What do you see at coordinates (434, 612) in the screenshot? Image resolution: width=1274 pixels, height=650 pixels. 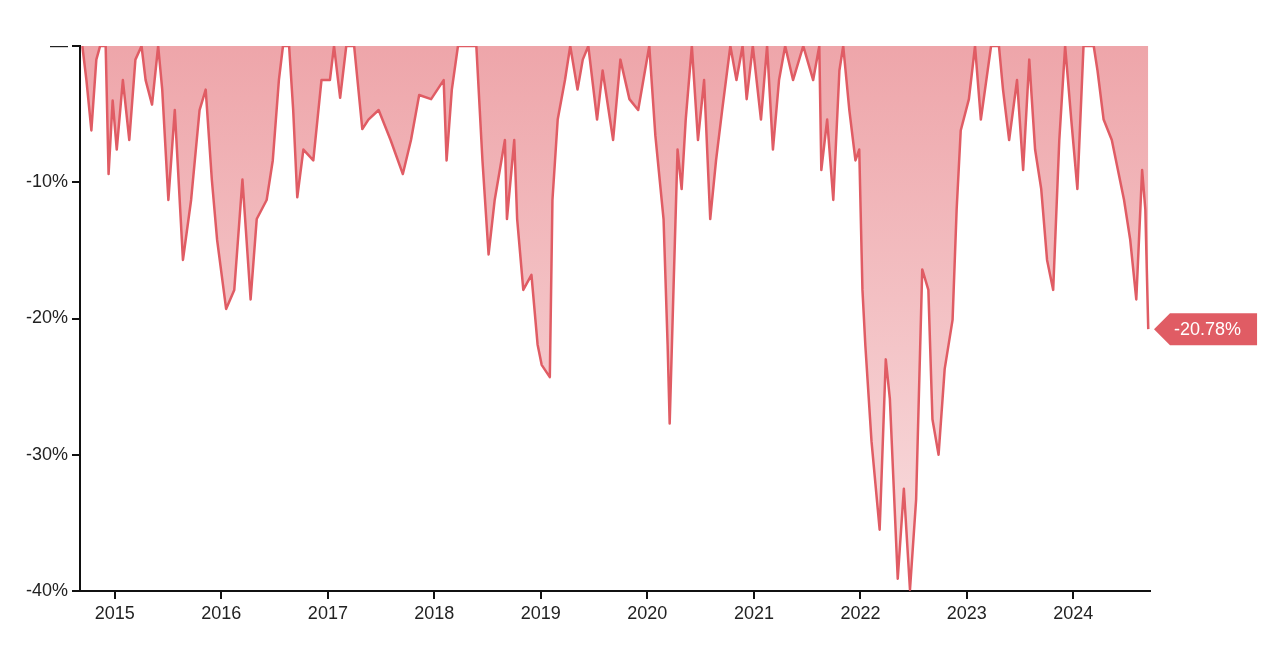 I see `x-tick-label: 2018` at bounding box center [434, 612].